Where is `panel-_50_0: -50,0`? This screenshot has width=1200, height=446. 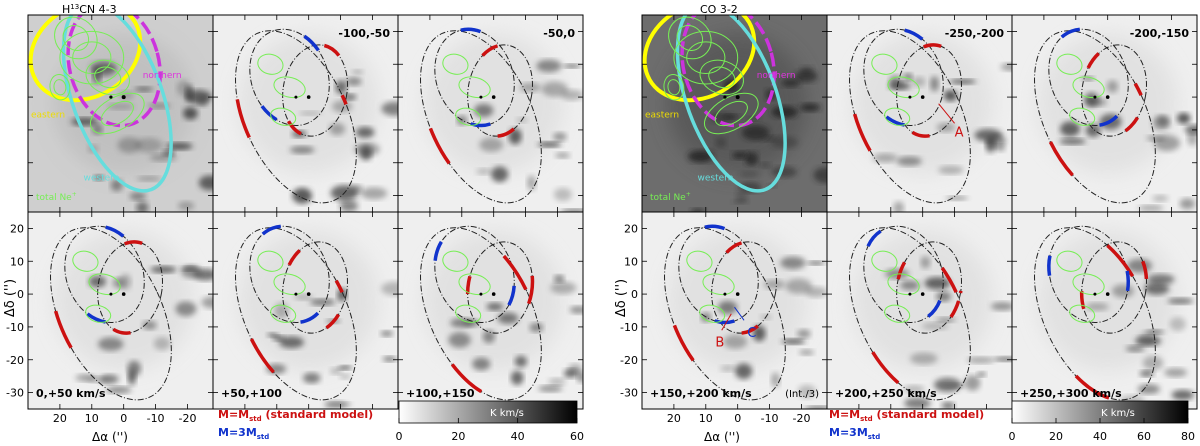 panel-_50_0: -50,0 is located at coordinates (490, 113).